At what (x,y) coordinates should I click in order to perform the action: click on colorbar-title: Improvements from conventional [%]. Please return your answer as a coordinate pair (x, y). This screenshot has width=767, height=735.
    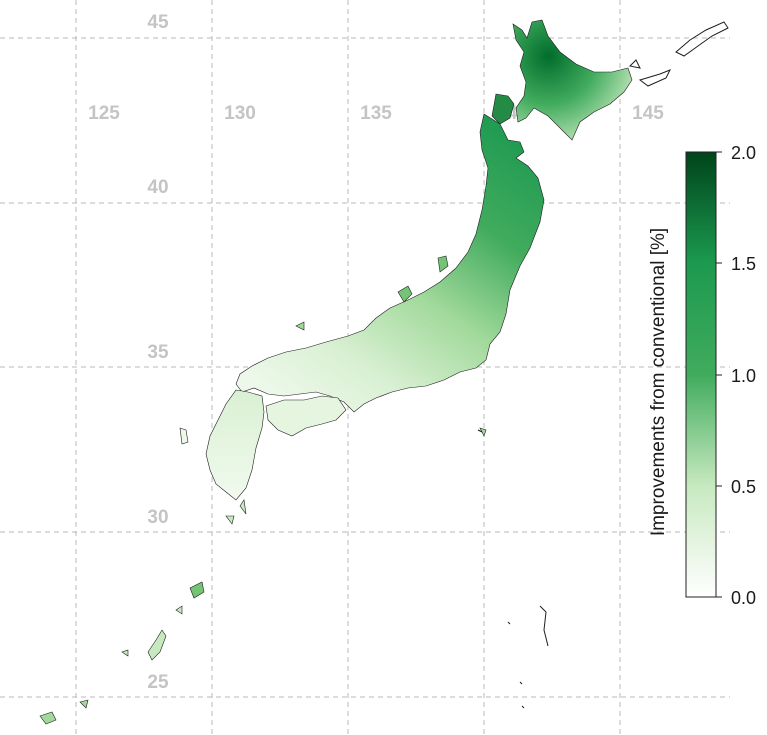
    Looking at the image, I should click on (658, 382).